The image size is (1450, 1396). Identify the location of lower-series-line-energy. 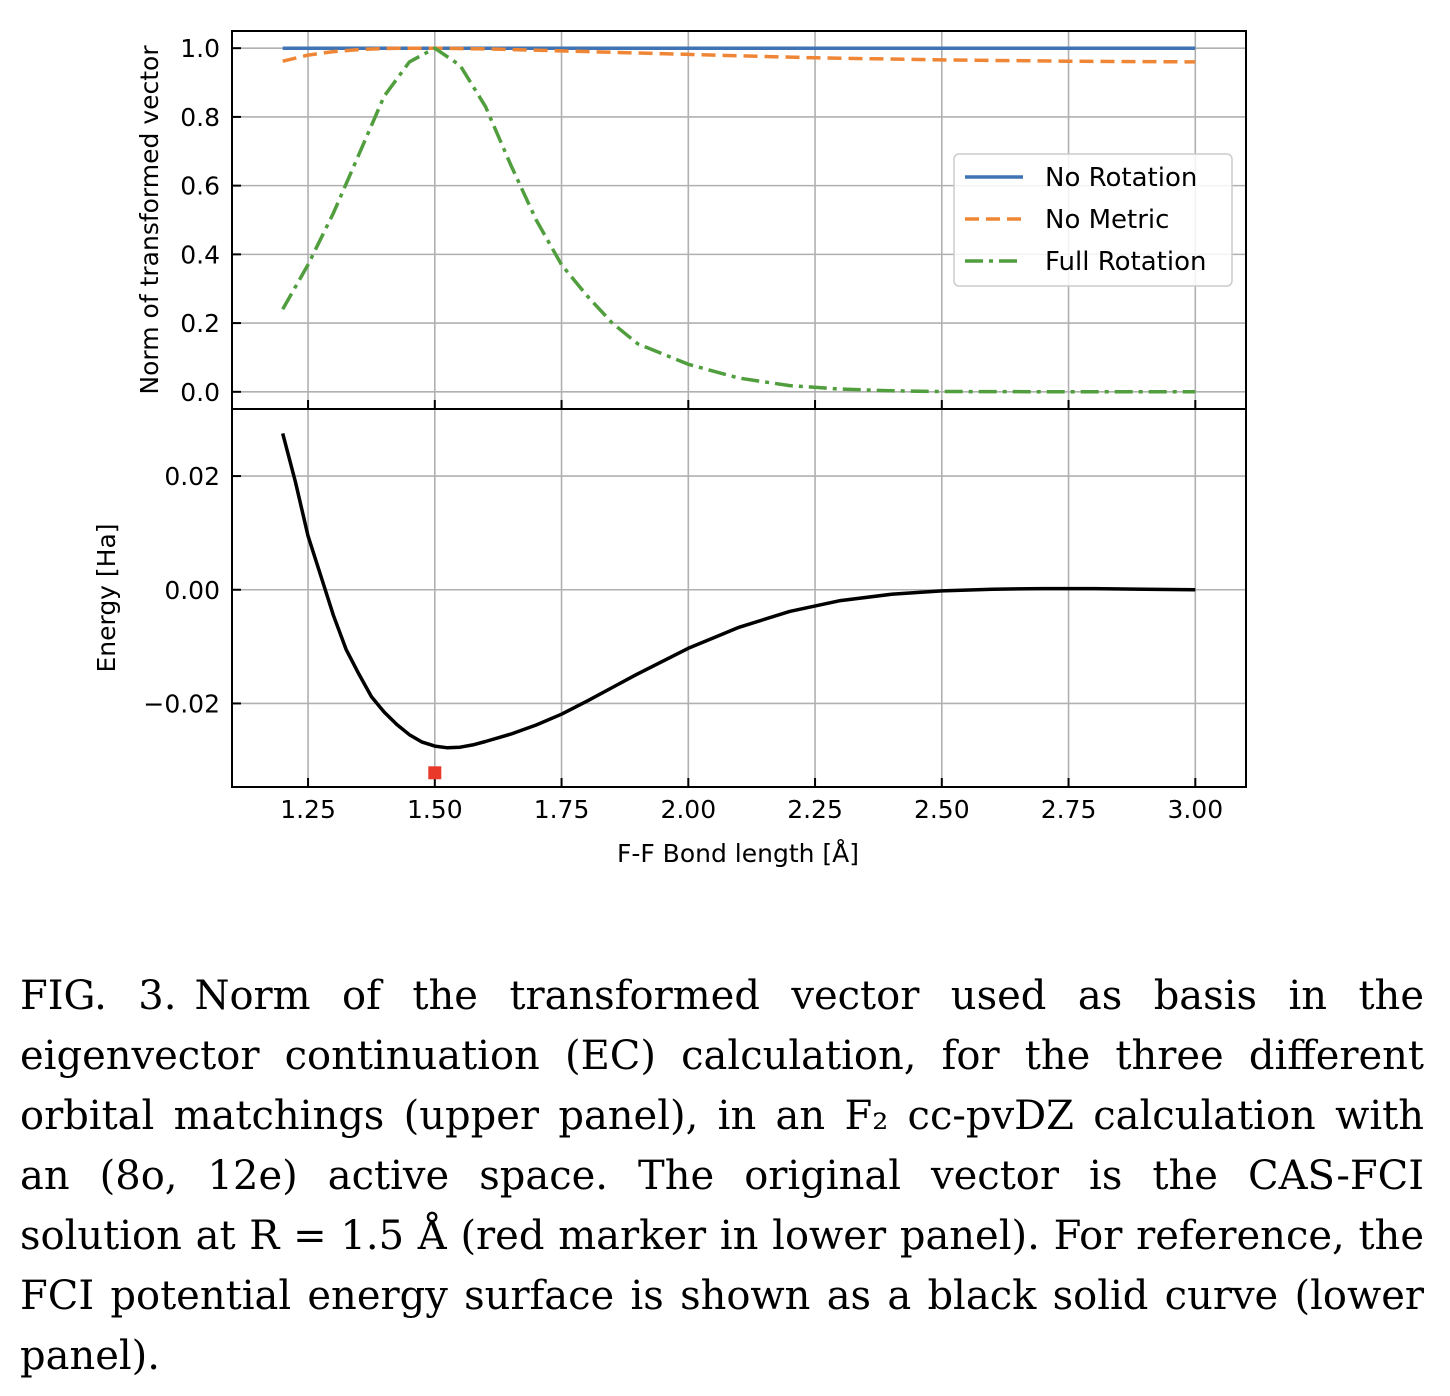
(738, 591).